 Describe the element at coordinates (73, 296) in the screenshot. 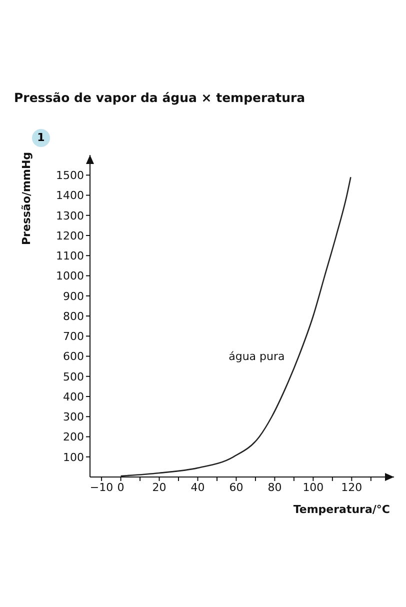

I see `y-tick-label: 900` at that location.